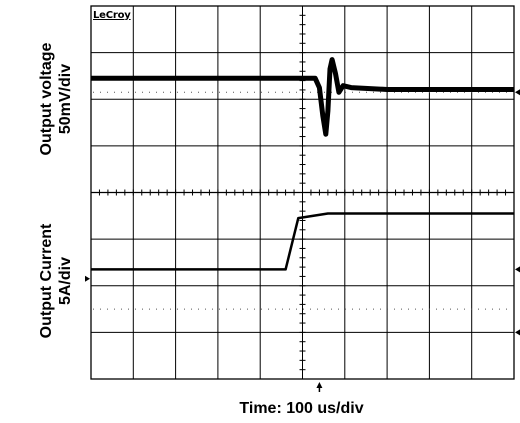 The image size is (520, 423). Describe the element at coordinates (65, 281) in the screenshot. I see `channel2-scale: 5A/div` at that location.